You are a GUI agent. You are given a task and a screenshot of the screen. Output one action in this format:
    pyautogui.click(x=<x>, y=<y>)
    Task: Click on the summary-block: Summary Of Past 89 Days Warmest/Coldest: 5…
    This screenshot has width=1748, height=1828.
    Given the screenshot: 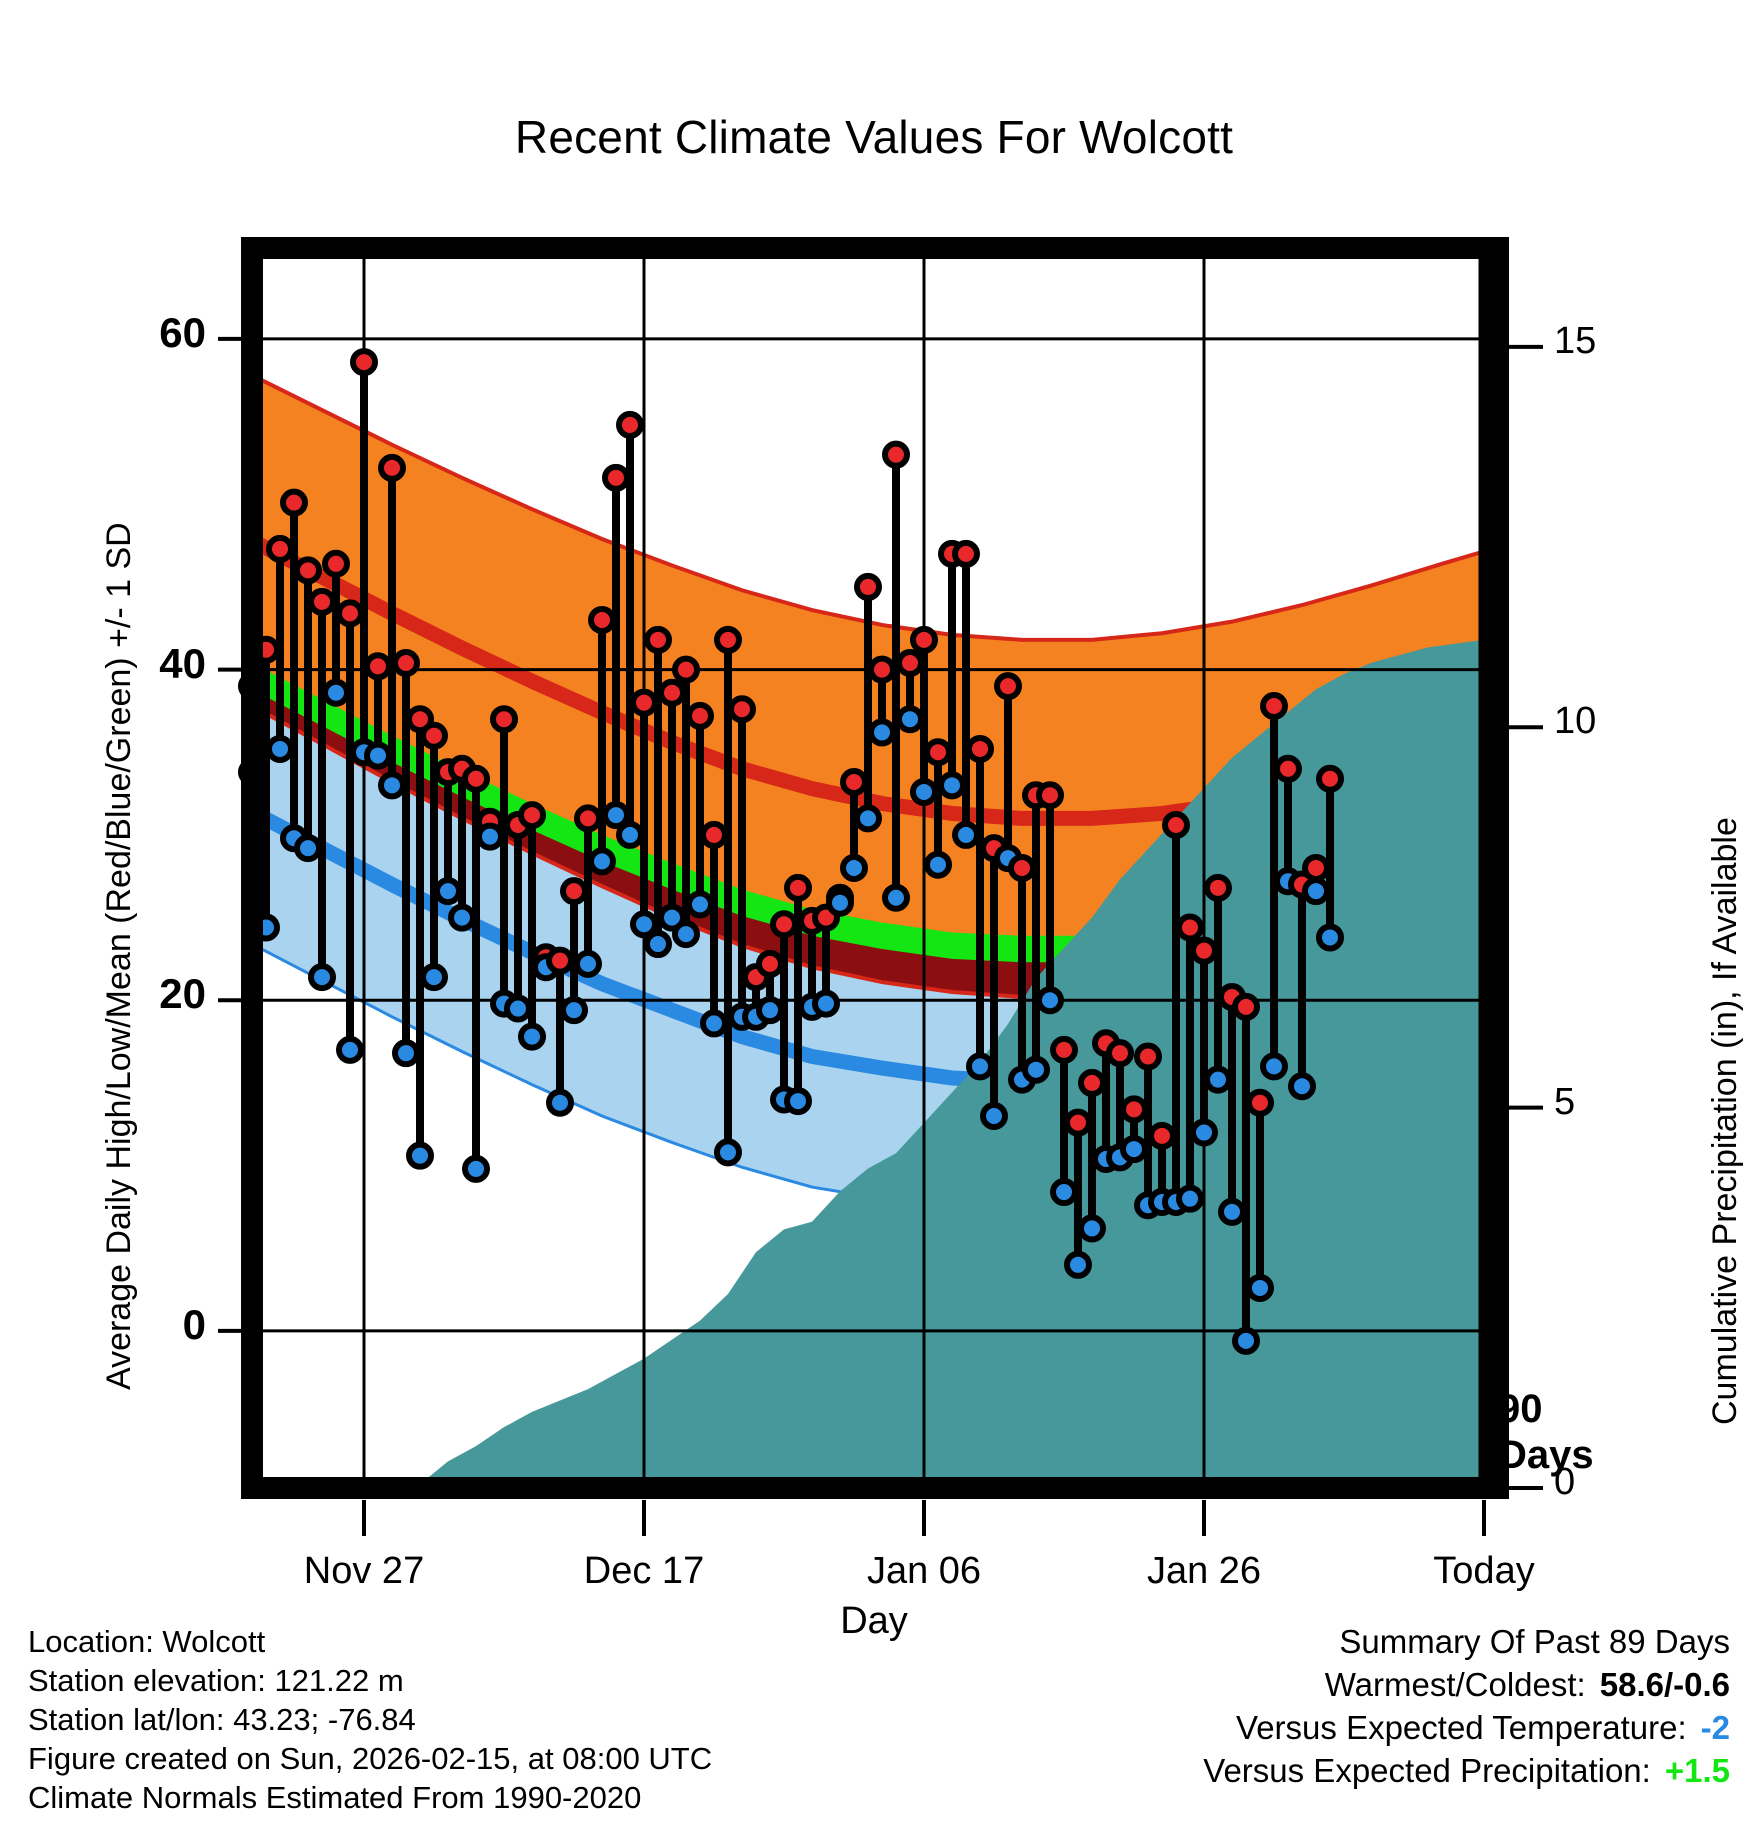 What is the action you would take?
    pyautogui.click(x=1466, y=1706)
    